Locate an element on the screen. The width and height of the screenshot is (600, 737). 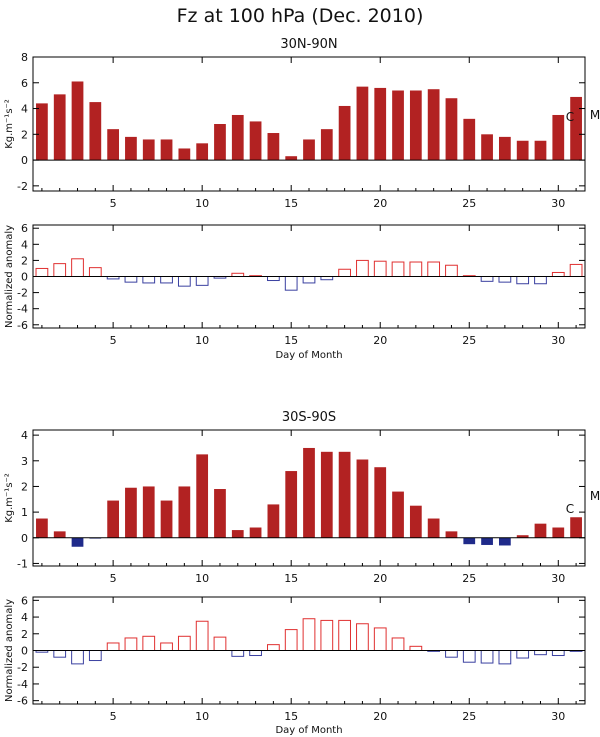
annotation-c: C is located at coordinates (570, 117).